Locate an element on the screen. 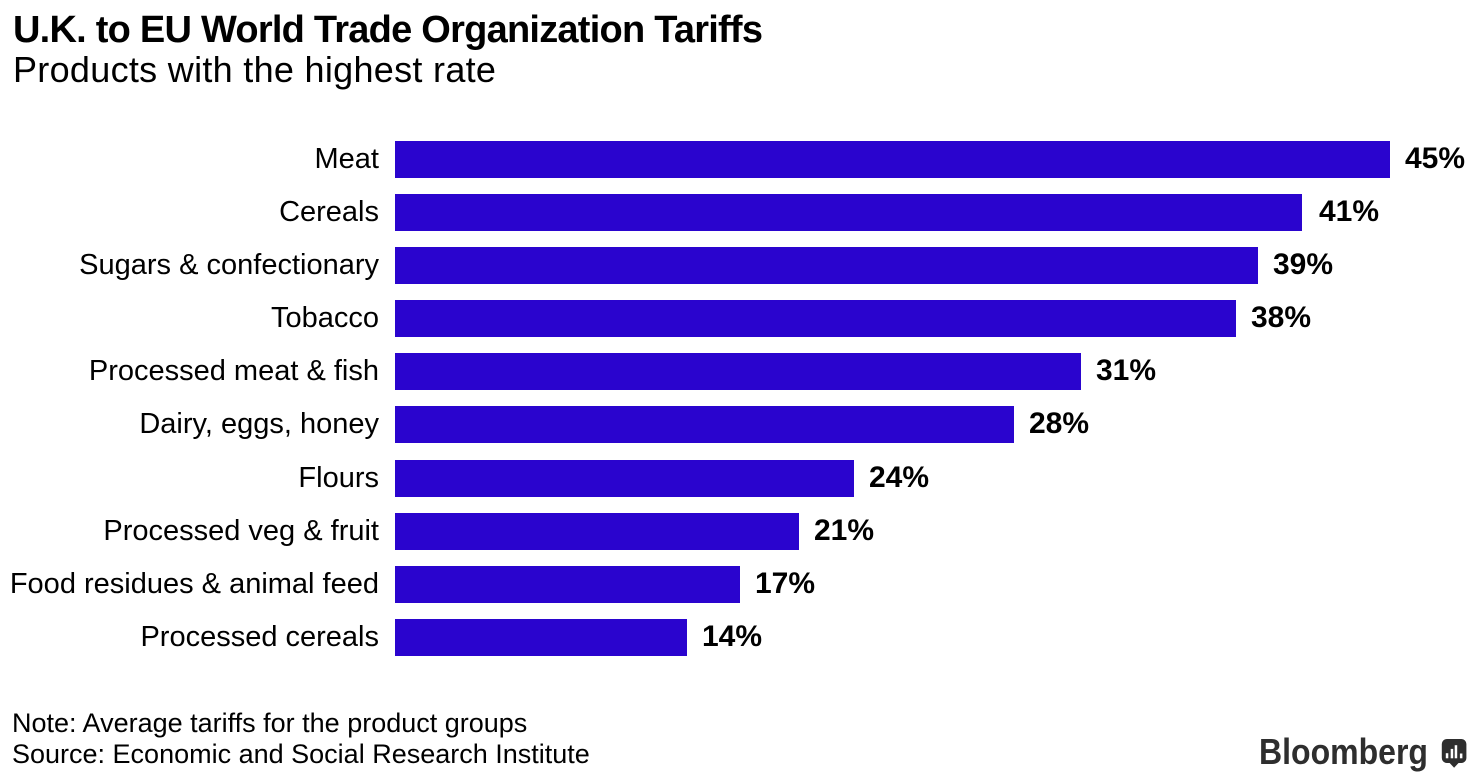 Image resolution: width=1480 pixels, height=780 pixels. svg-text: Bloomberg is located at coordinates (1343, 751).